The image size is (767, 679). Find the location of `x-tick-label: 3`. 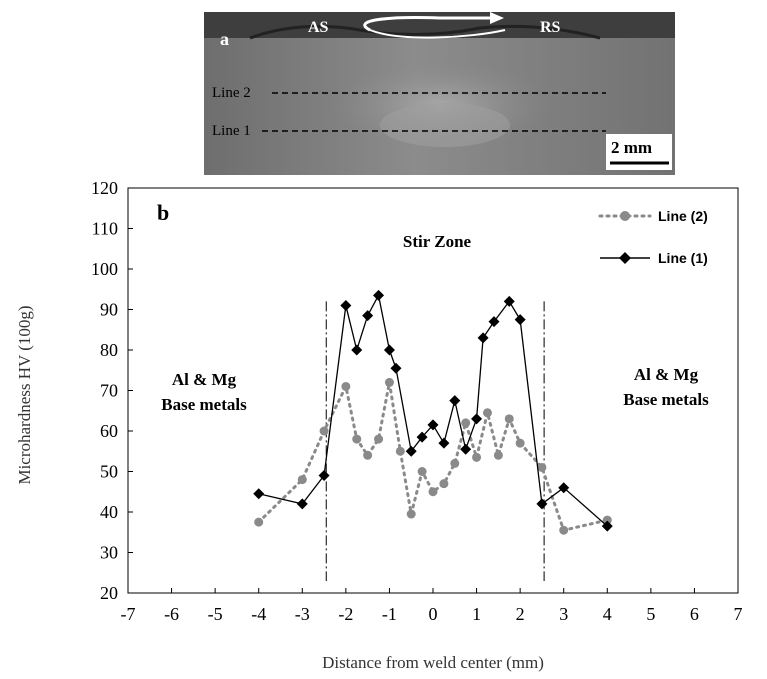

x-tick-label: 3 is located at coordinates (563, 614).